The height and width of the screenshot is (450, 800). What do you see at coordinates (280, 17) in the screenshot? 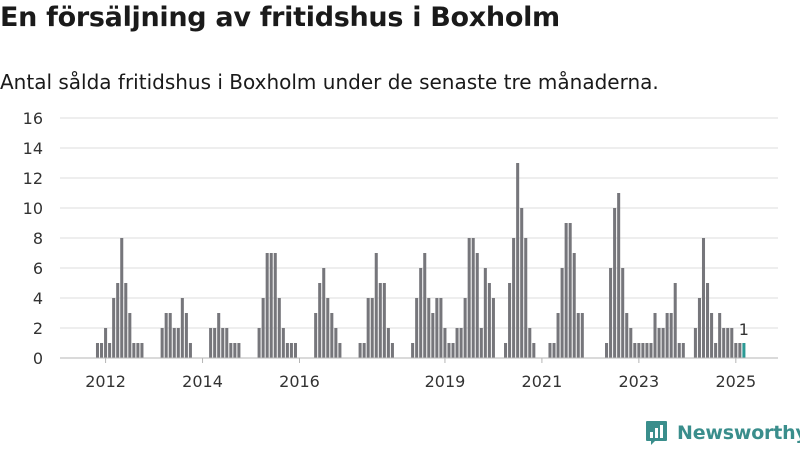
I see `chart-title: En försäljning av fritidshus i Boxholm` at bounding box center [280, 17].